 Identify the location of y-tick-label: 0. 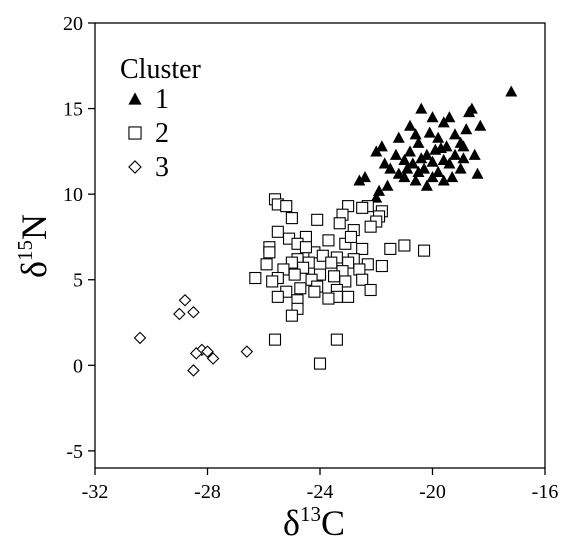
(78, 366).